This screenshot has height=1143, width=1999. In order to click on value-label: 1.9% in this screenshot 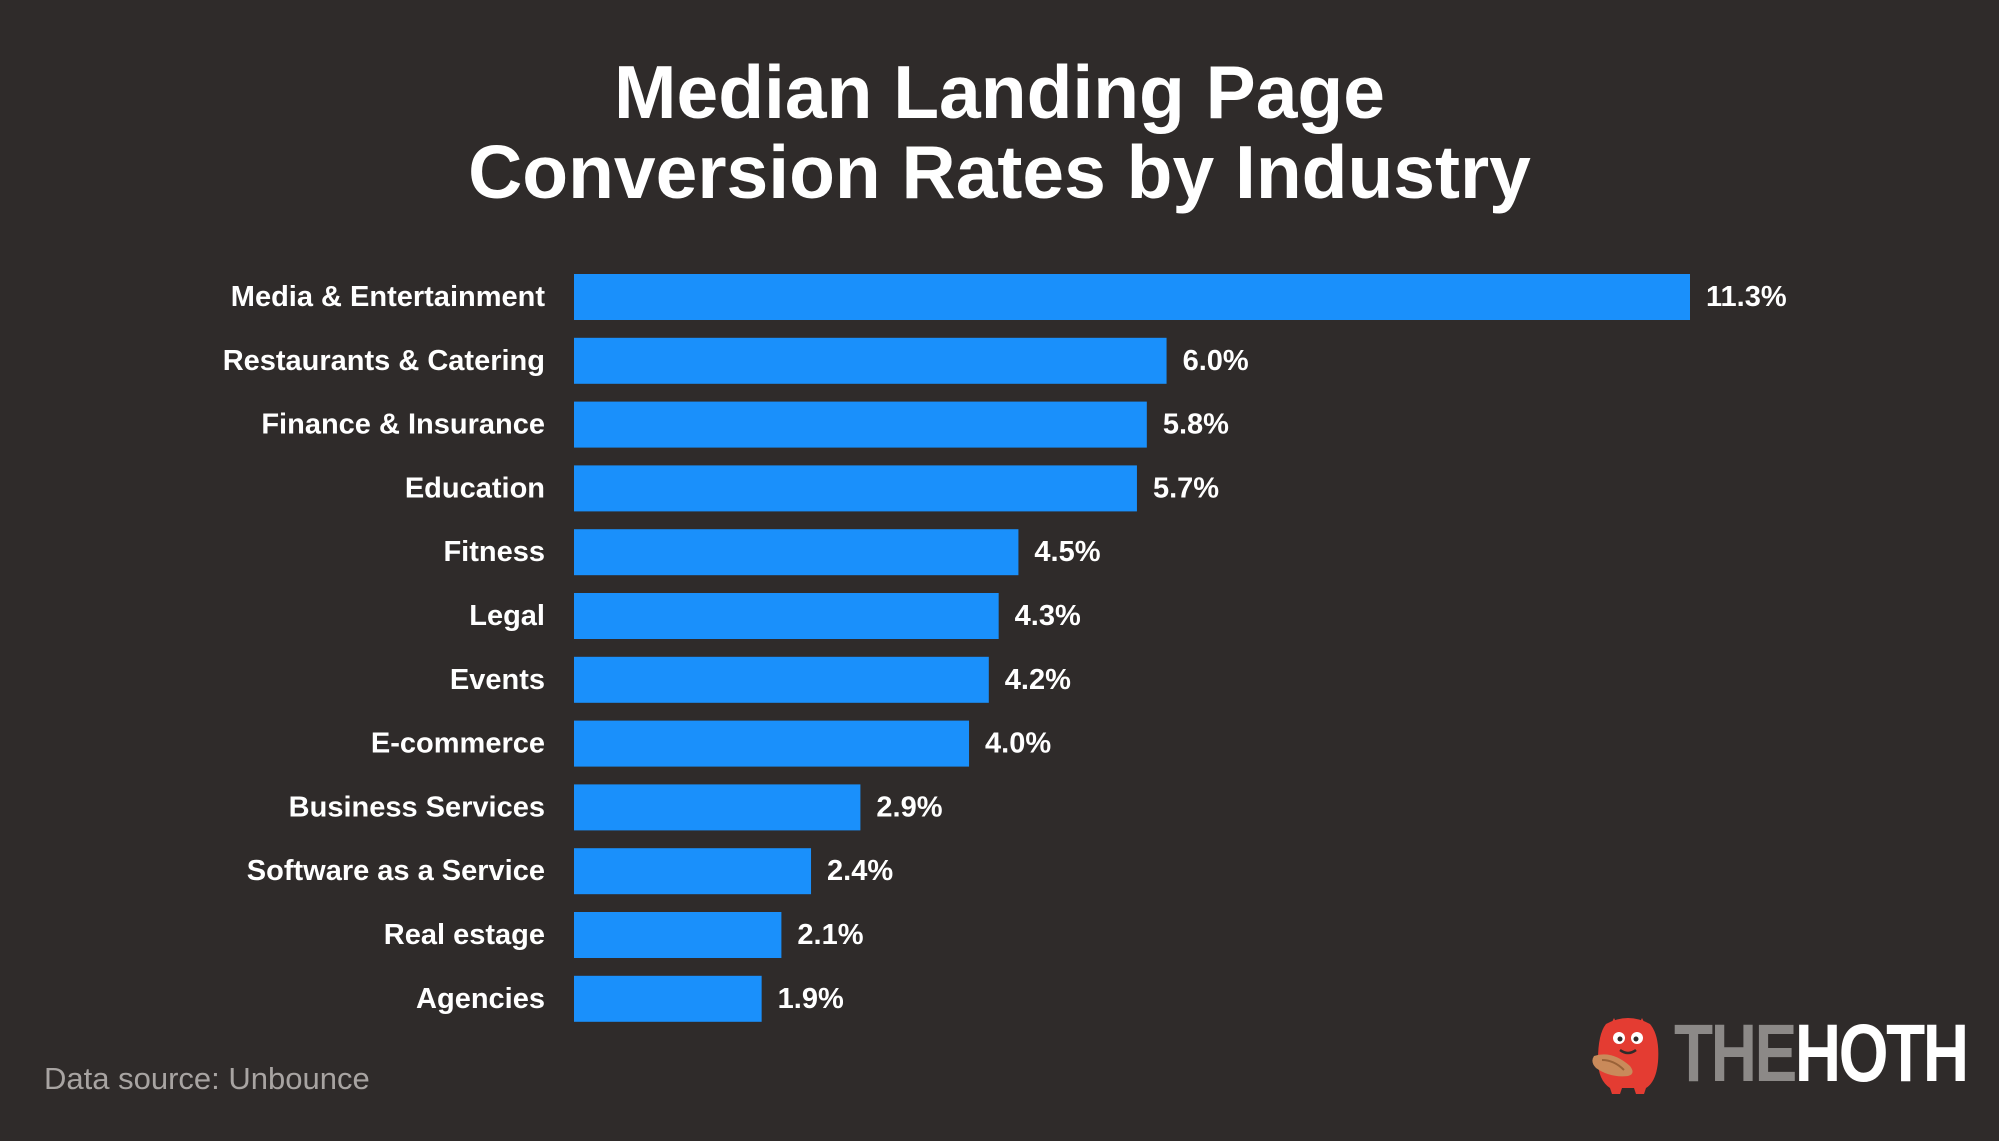, I will do `click(811, 999)`.